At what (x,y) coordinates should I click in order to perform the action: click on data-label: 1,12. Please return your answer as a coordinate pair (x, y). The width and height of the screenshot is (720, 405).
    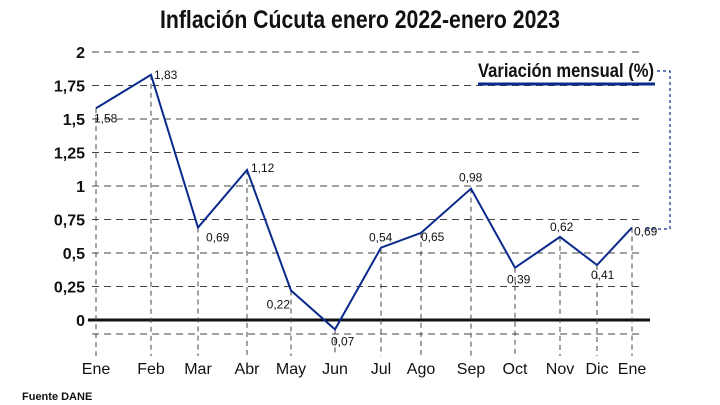
    Looking at the image, I should click on (263, 168).